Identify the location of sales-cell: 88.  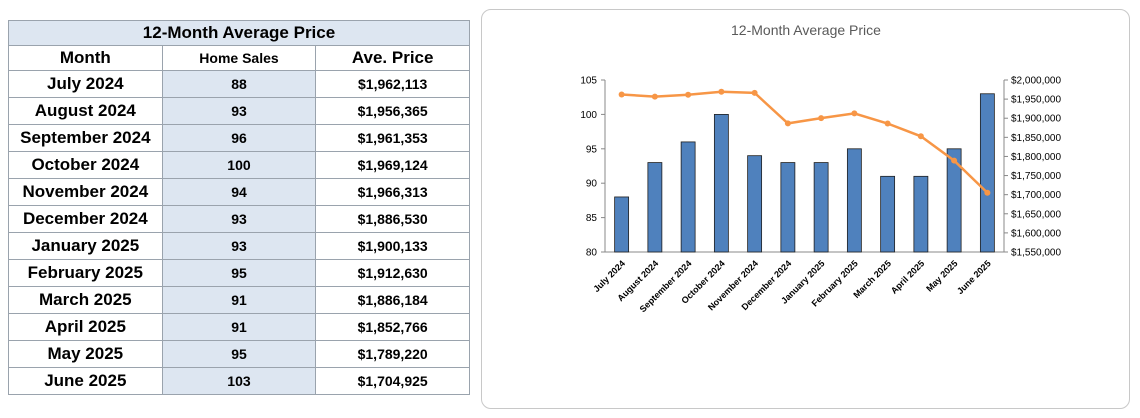
(239, 84).